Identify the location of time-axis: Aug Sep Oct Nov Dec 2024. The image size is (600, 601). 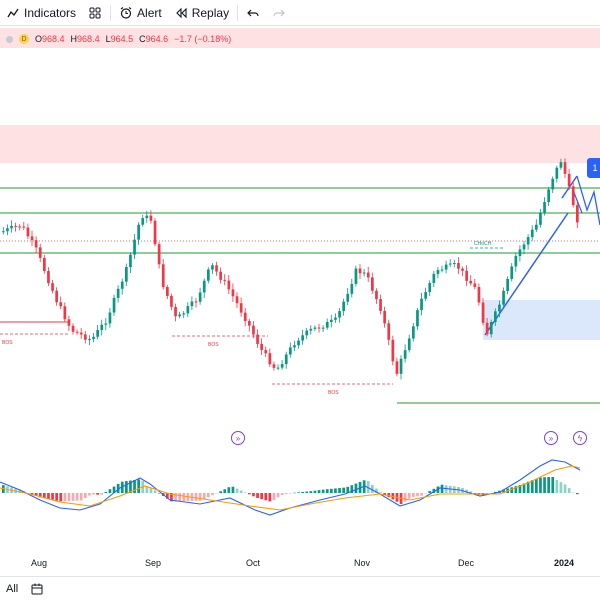
(300, 563).